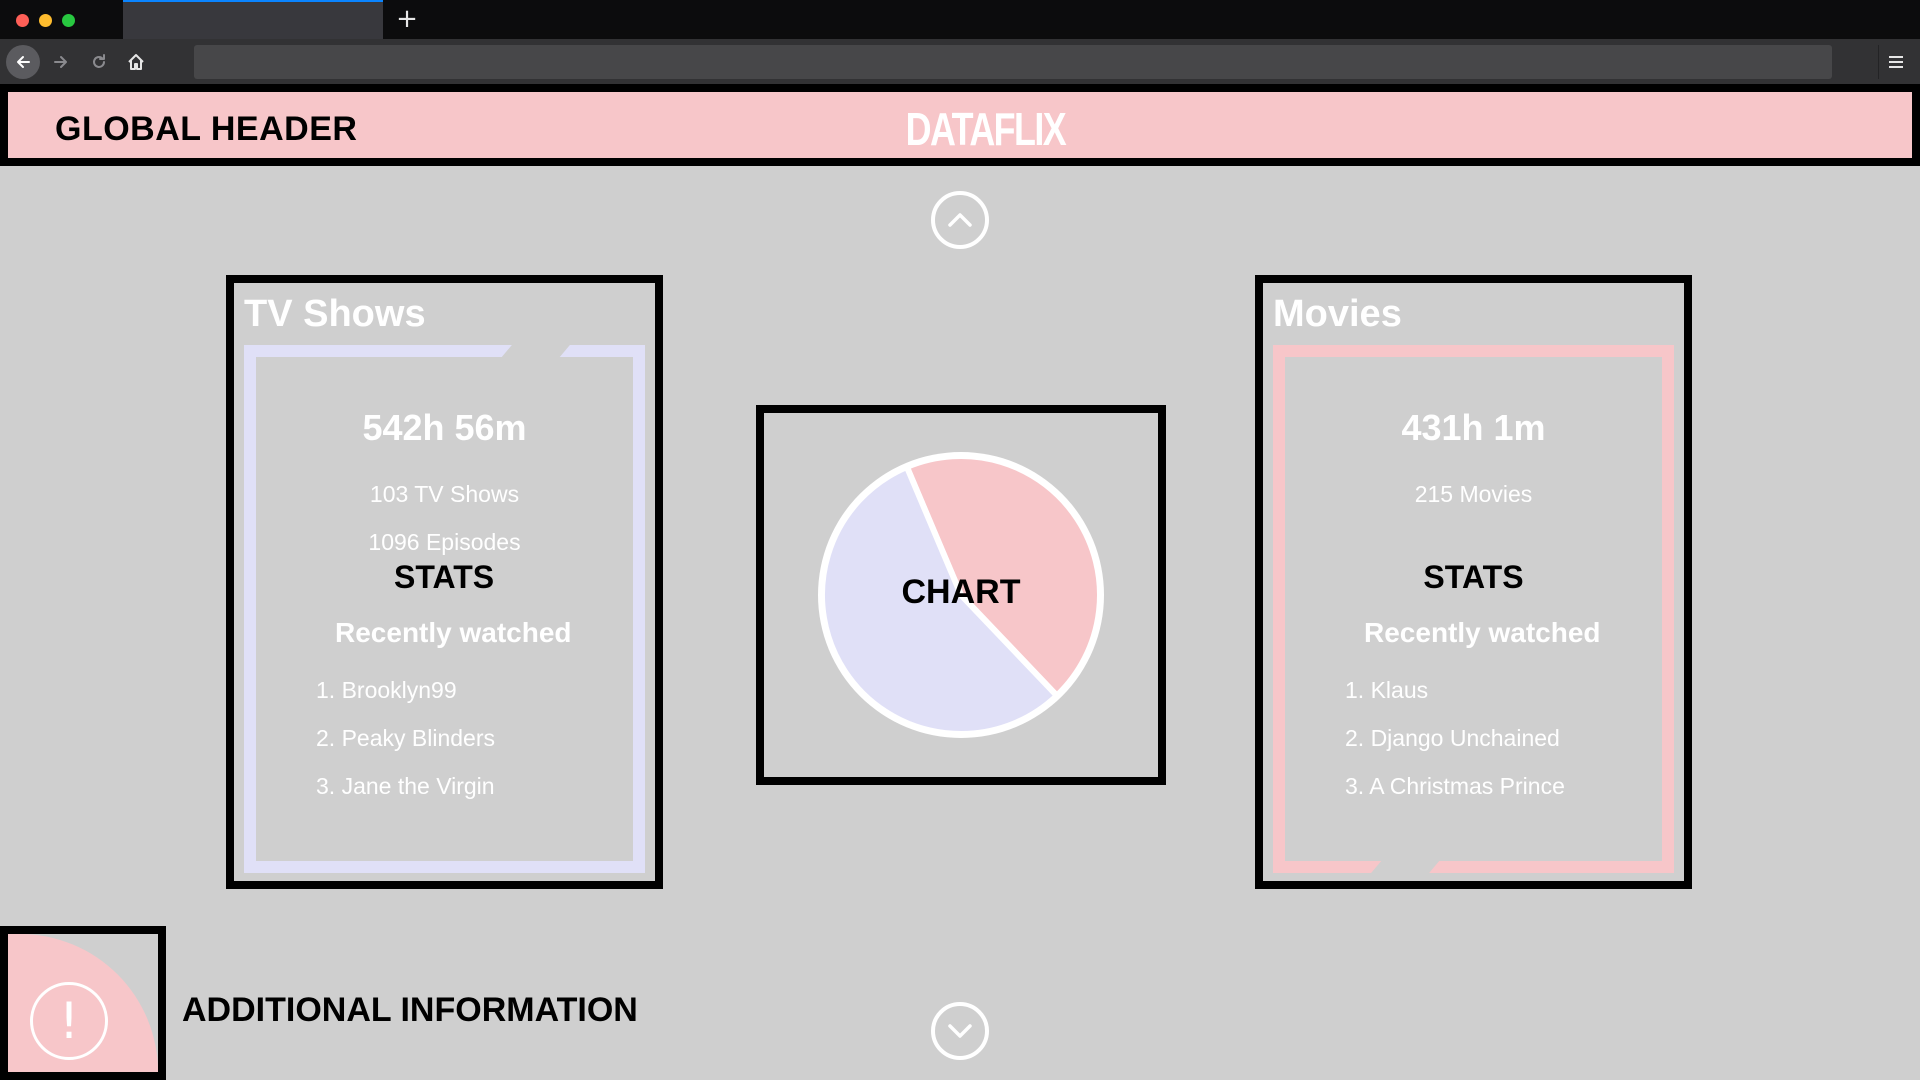  What do you see at coordinates (1337, 314) in the screenshot?
I see `movies-title: Movies` at bounding box center [1337, 314].